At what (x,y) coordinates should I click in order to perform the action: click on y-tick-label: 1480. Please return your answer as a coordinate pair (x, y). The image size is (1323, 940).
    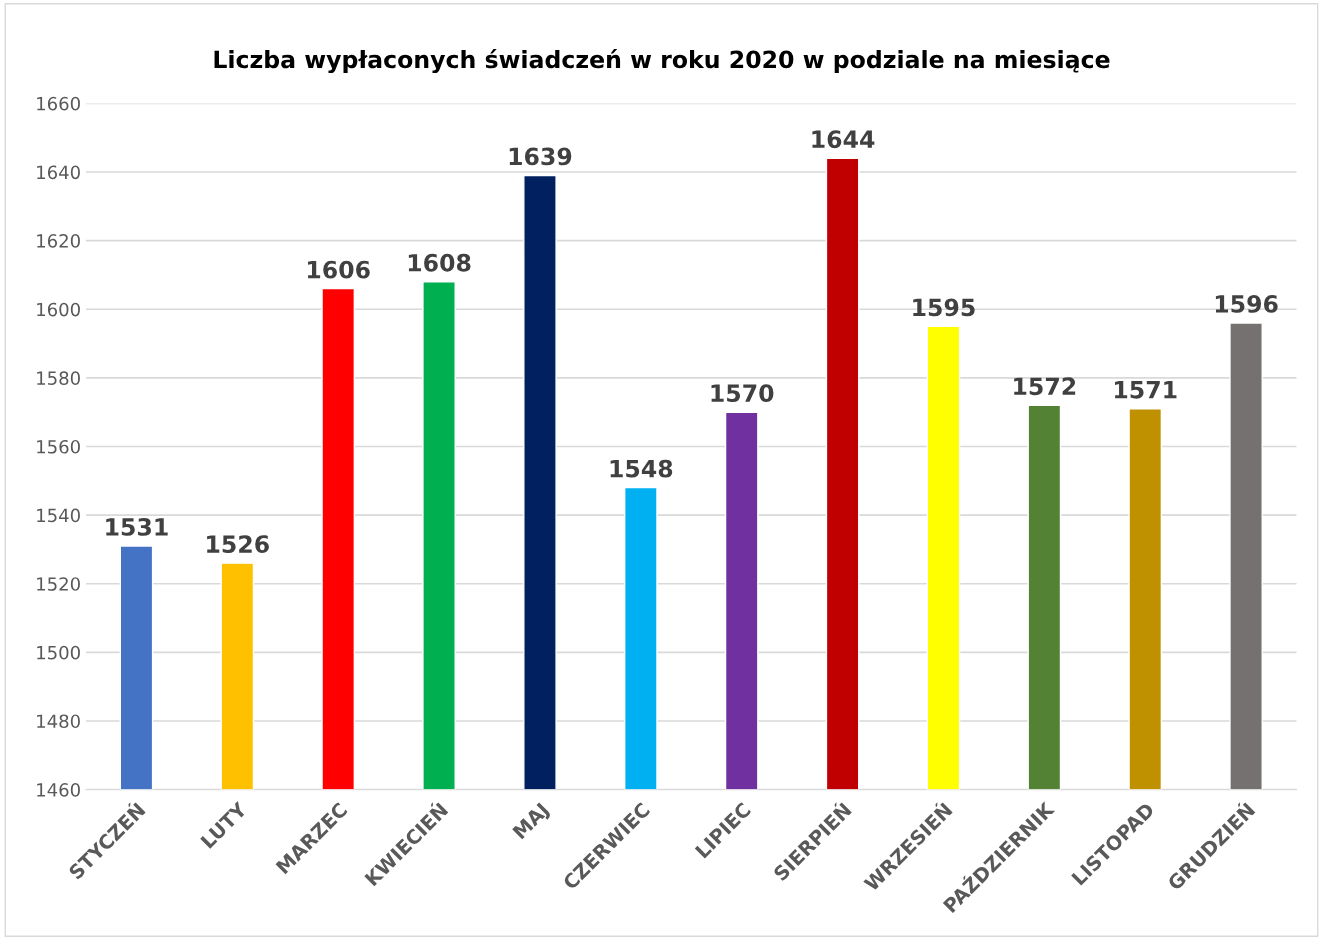
    Looking at the image, I should click on (58, 721).